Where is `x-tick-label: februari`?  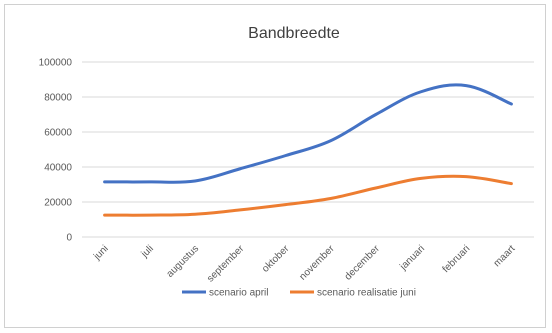 x-tick-label: februari is located at coordinates (457, 259).